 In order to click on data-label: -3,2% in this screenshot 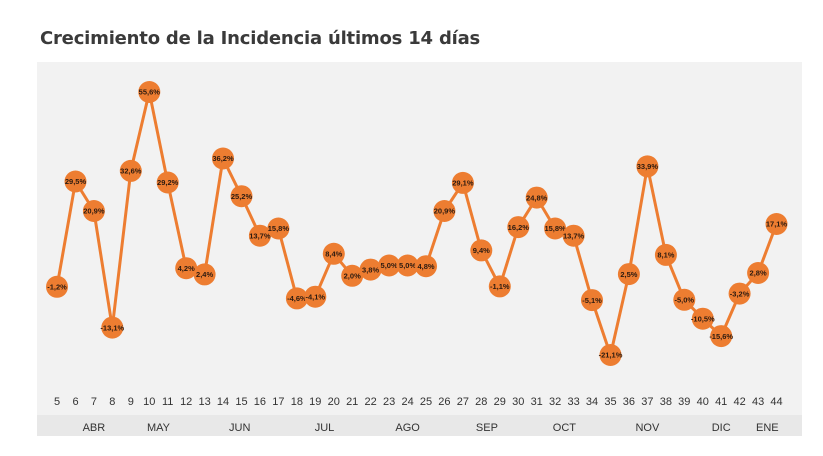, I will do `click(740, 293)`.